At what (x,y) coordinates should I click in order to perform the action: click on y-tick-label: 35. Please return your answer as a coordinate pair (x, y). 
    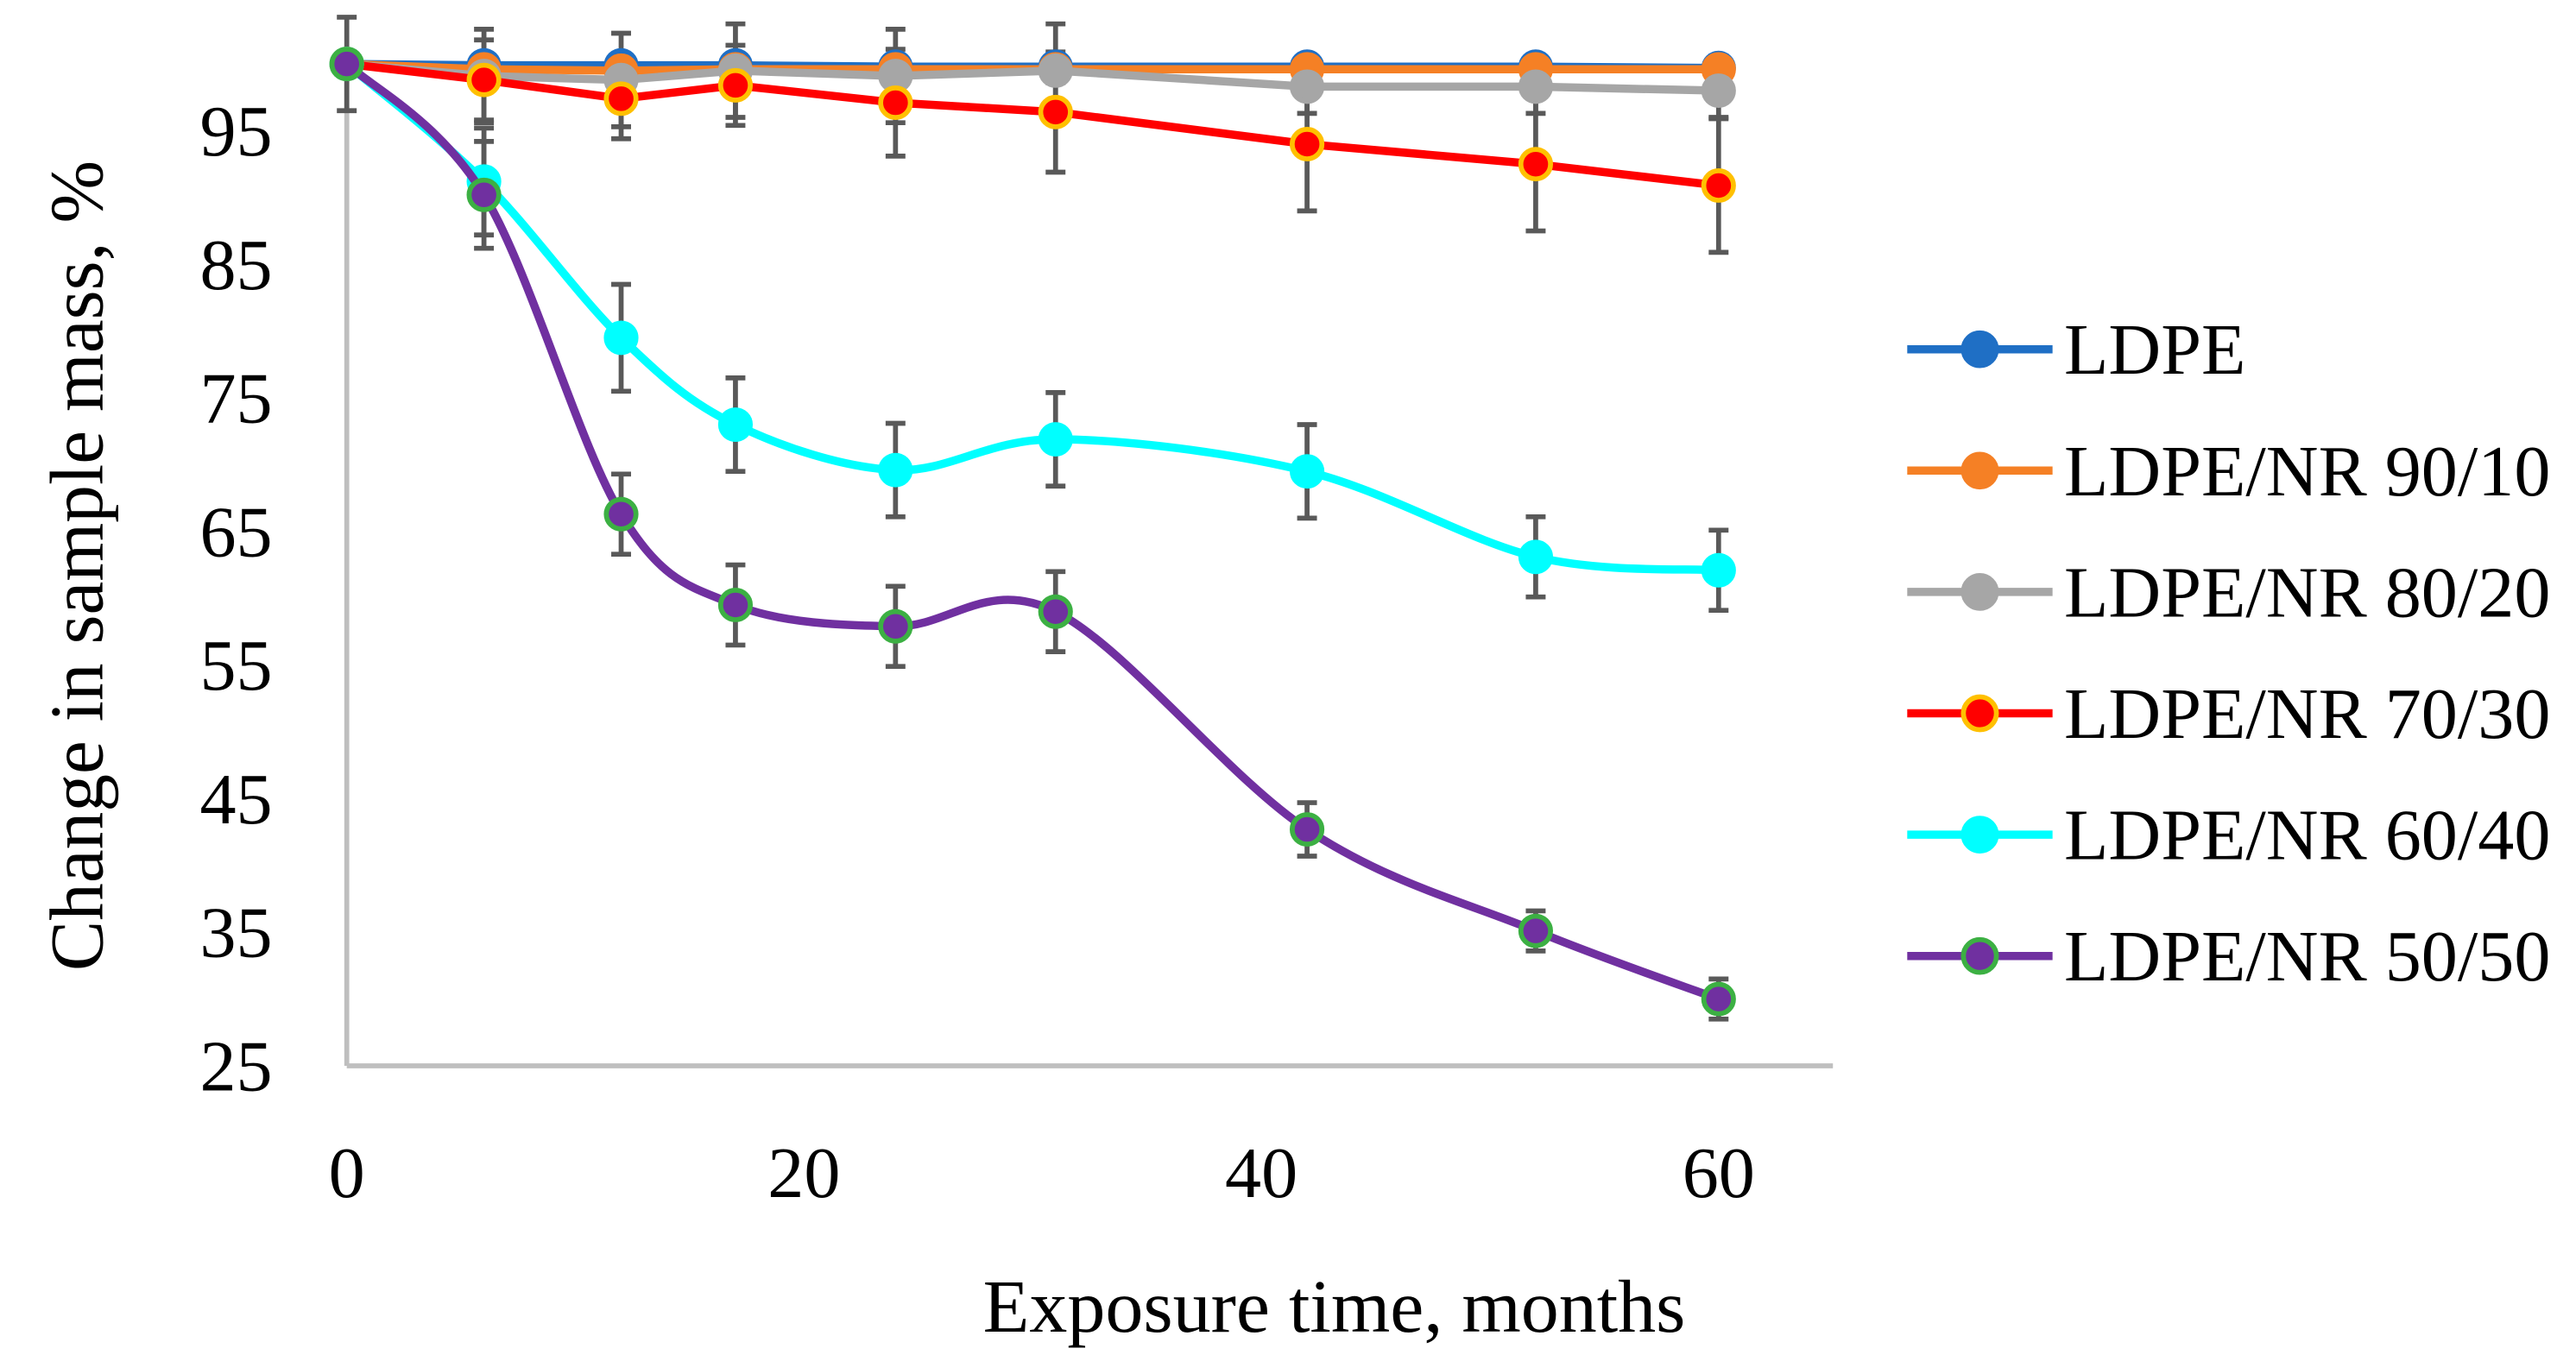
    Looking at the image, I should click on (235, 933).